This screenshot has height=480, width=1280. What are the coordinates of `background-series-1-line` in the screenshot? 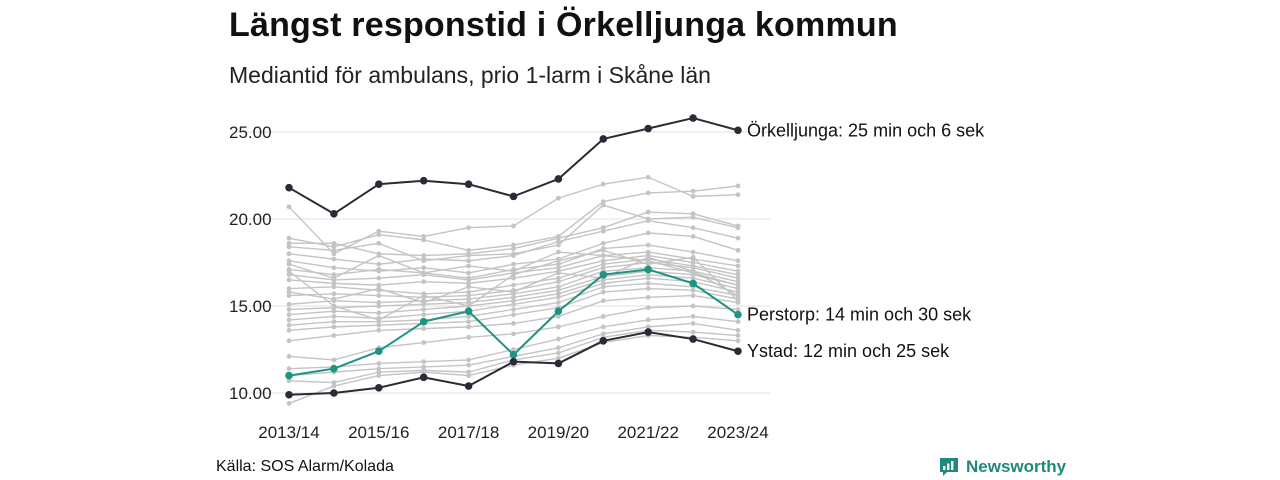 It's located at (513, 215).